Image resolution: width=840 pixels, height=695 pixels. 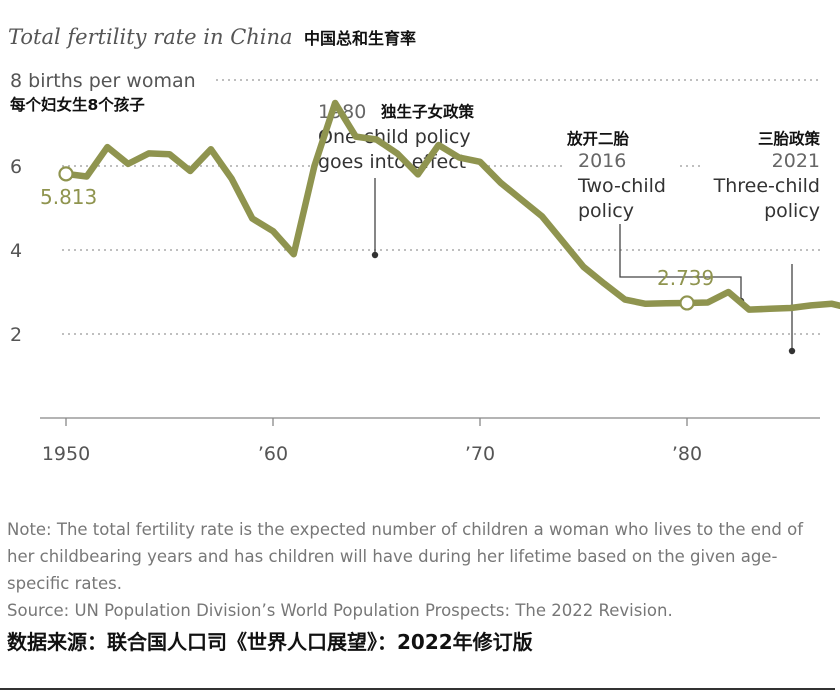 What do you see at coordinates (789, 138) in the screenshot?
I see `annotation-title-zh: 三胎政策` at bounding box center [789, 138].